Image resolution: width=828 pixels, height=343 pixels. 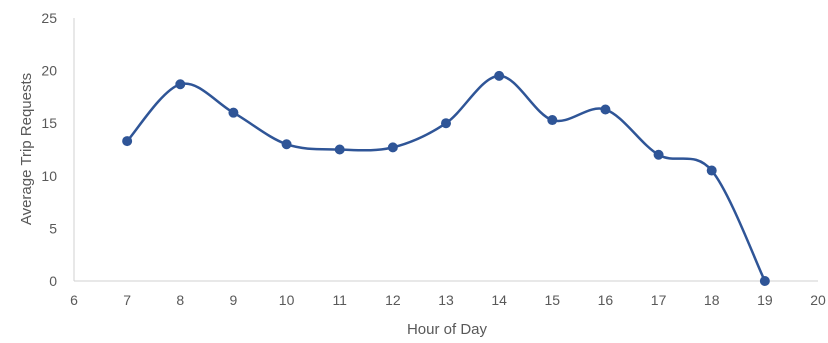 I want to click on x-tick-label: 16, so click(x=606, y=300).